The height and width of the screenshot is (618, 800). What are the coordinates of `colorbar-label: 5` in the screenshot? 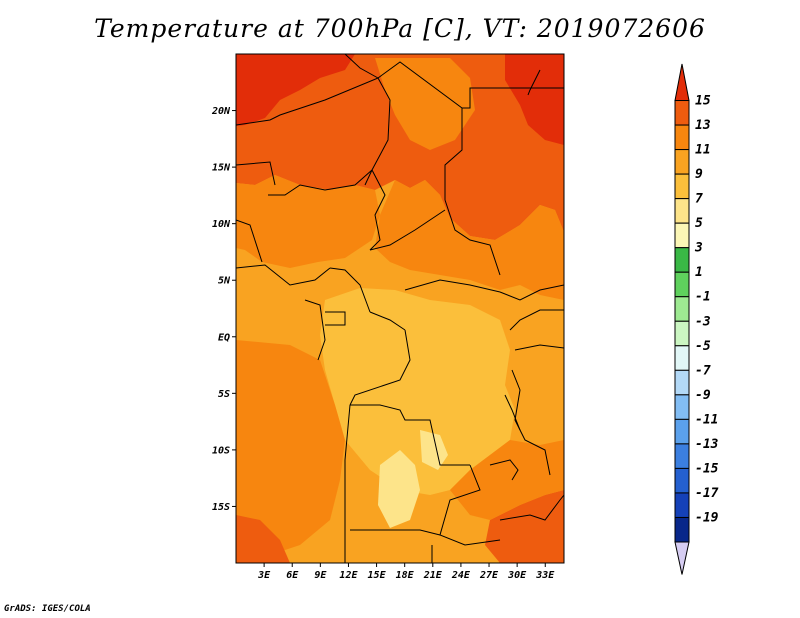 It's located at (699, 223).